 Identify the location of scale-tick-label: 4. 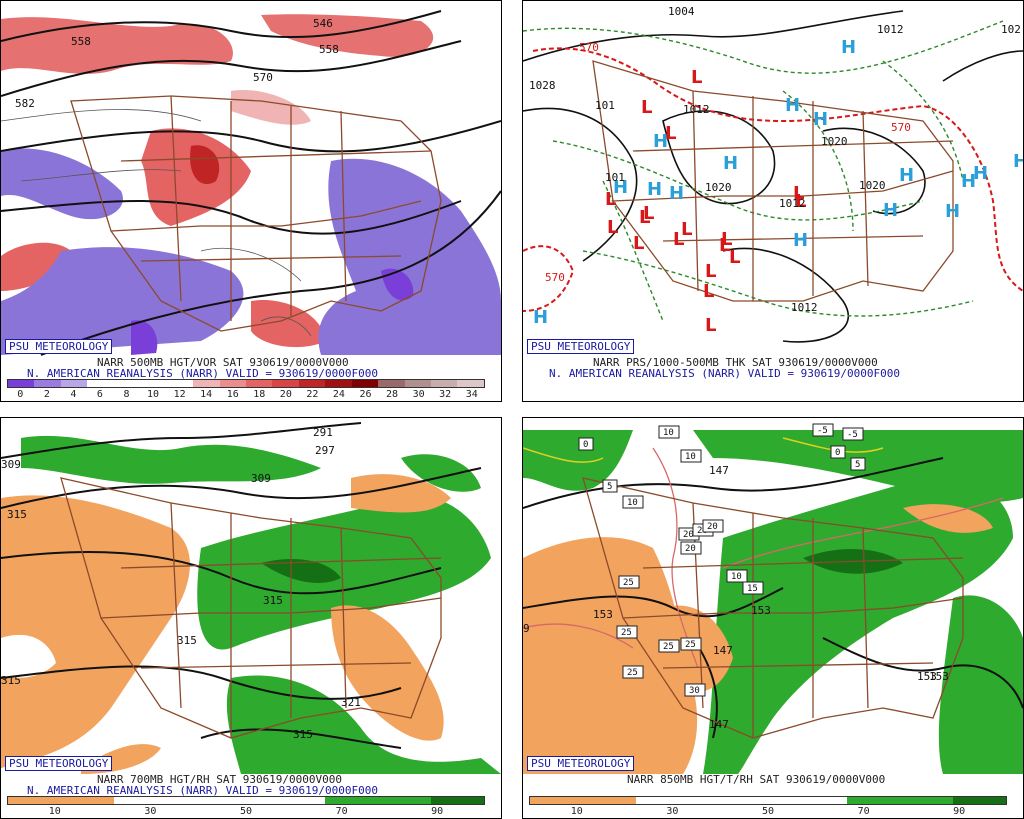
(73, 394).